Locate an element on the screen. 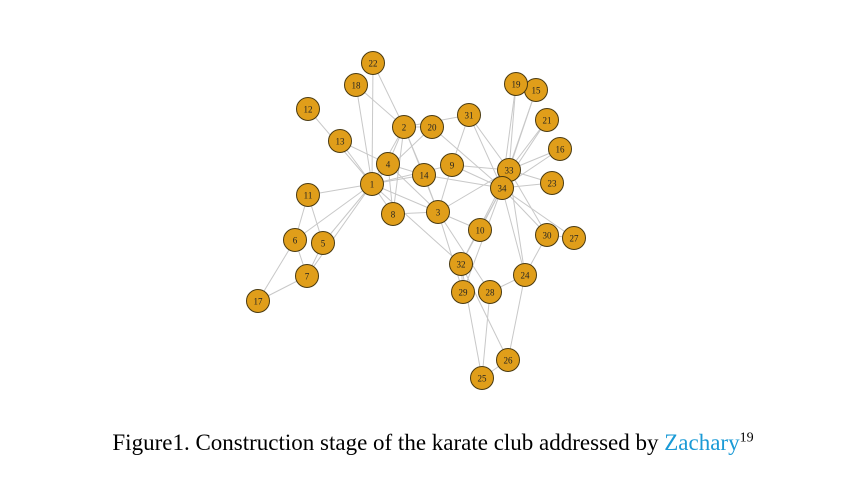 Image resolution: width=866 pixels, height=479 pixels. node-4: 4 is located at coordinates (388, 164).